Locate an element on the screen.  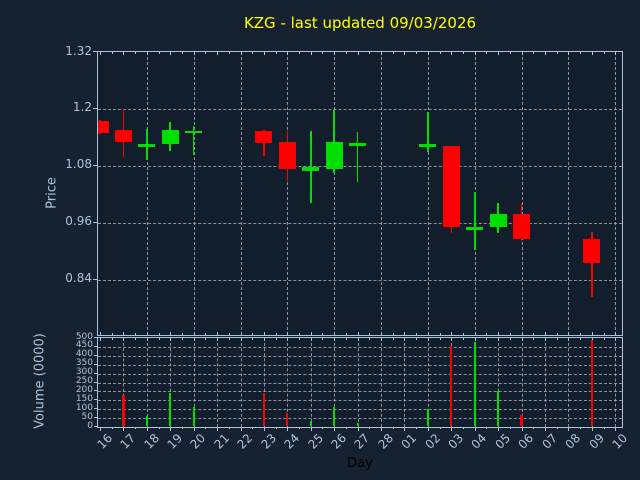
volume-axis-label: Volume (0000) is located at coordinates (40, 381).